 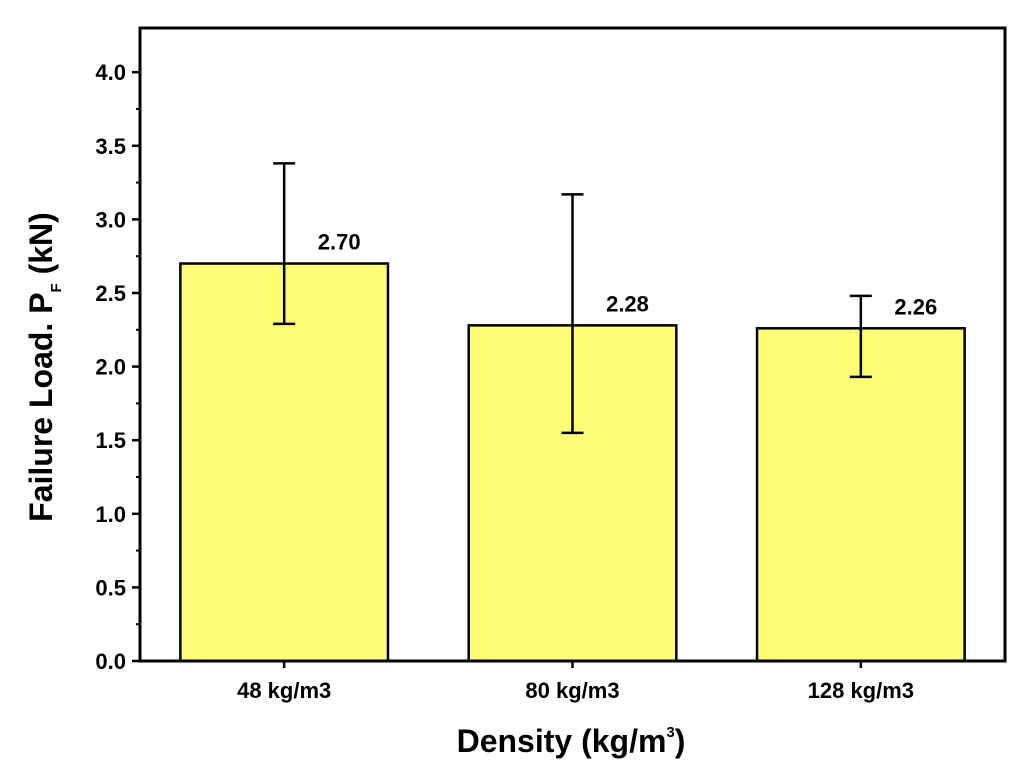 I want to click on data-labels-layer: 2.70 2.28 2.26, so click(x=627, y=275).